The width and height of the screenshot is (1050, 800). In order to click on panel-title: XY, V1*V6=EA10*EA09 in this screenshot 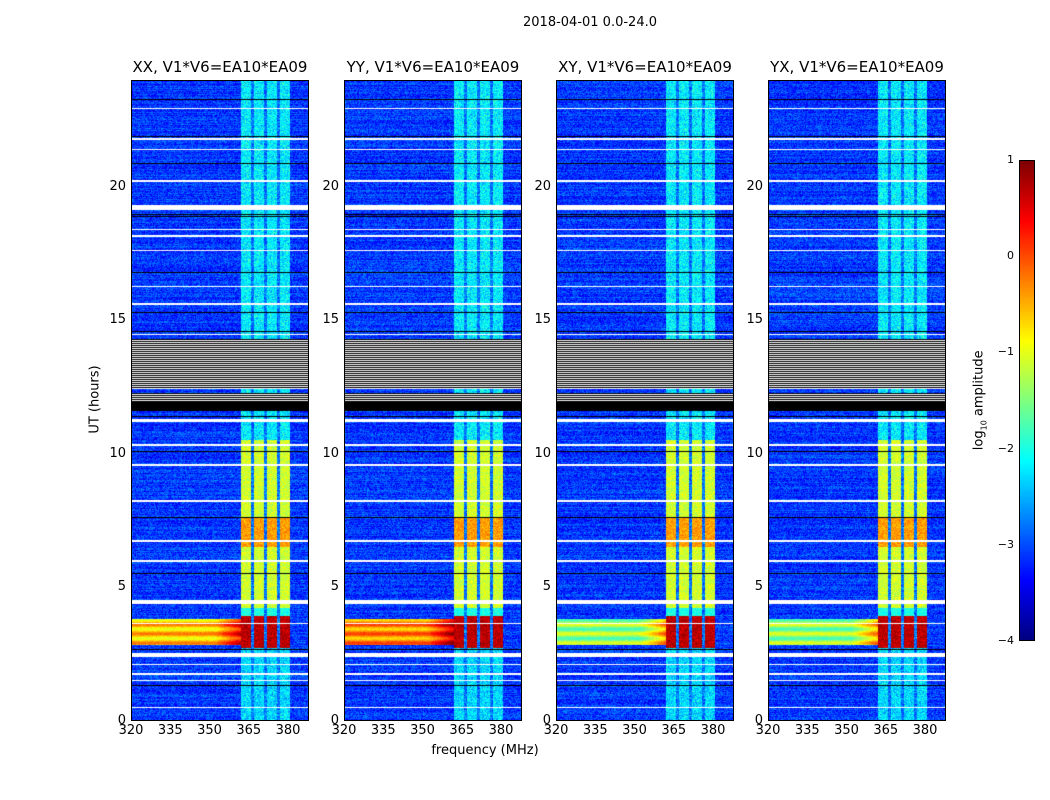, I will do `click(645, 67)`.